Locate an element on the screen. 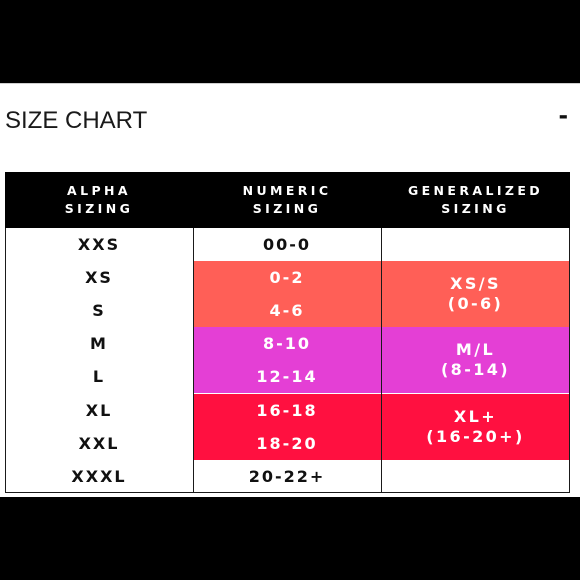  header-generalized-sizing: GENERALIZED SIZING is located at coordinates (475, 199).